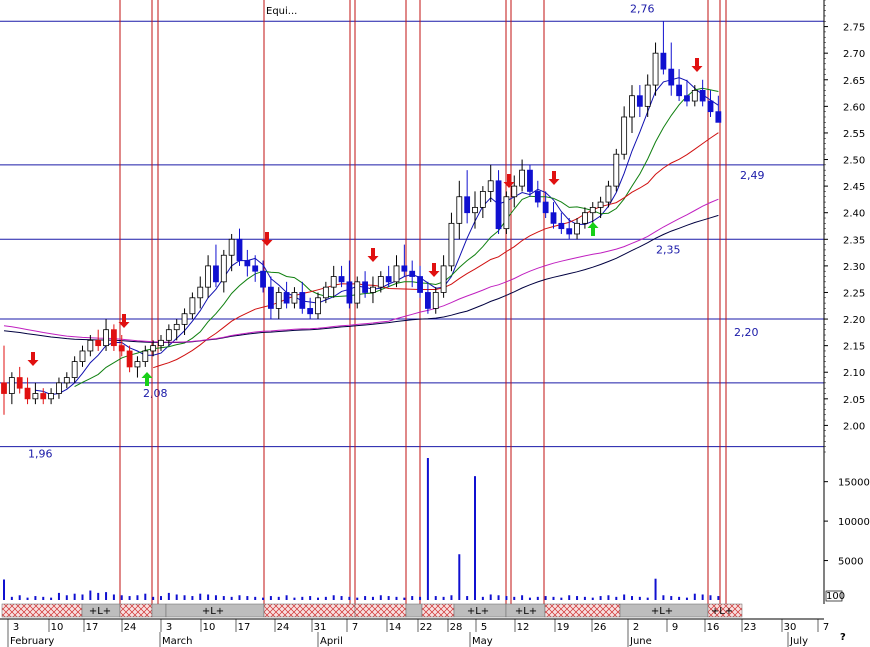  Describe the element at coordinates (482, 641) in the screenshot. I see `x-month-label: May` at that location.